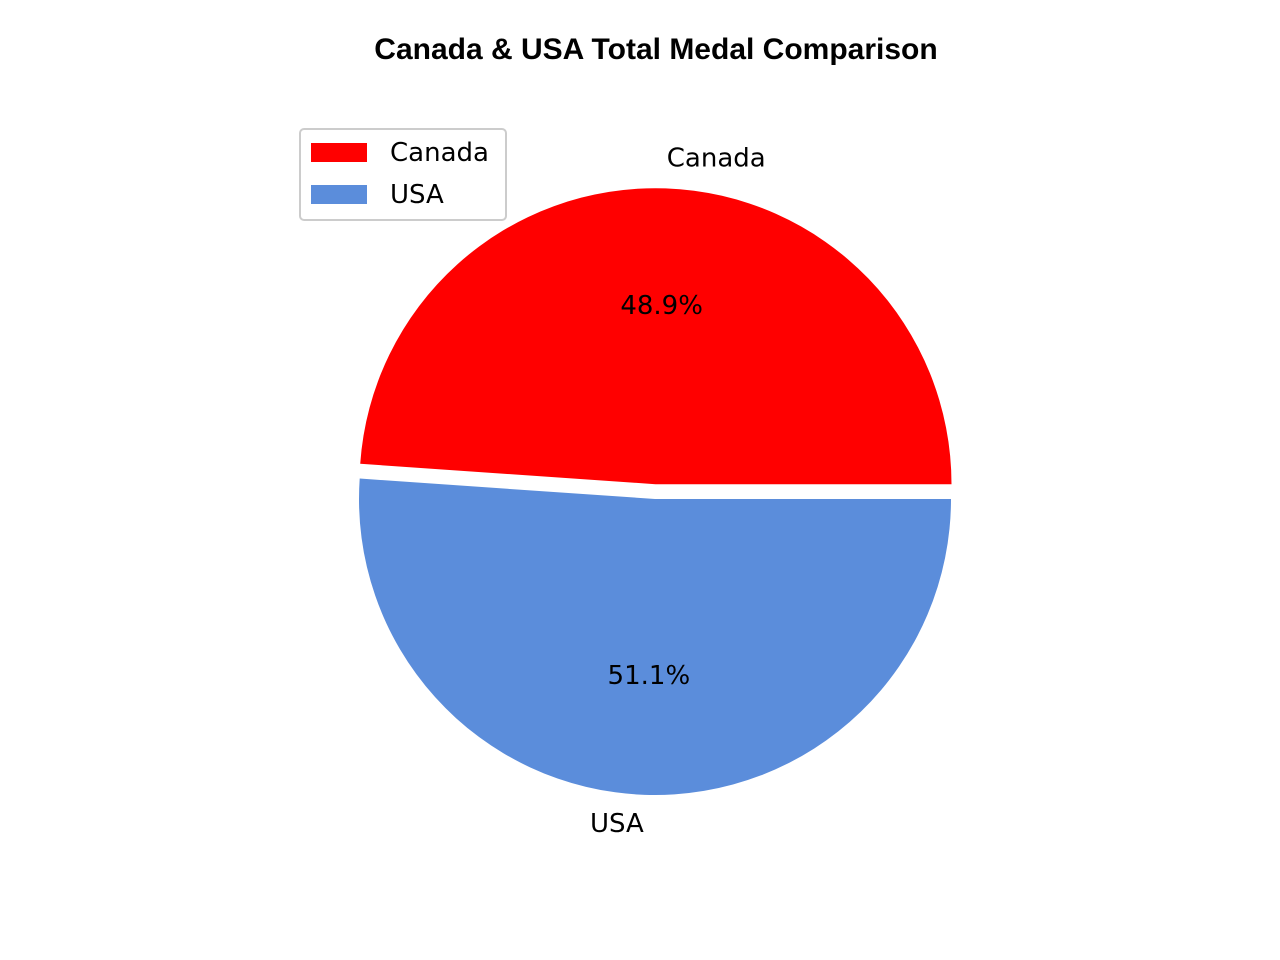 The width and height of the screenshot is (1280, 960). Describe the element at coordinates (661, 306) in the screenshot. I see `percent-label-canada: 48.9%` at that location.